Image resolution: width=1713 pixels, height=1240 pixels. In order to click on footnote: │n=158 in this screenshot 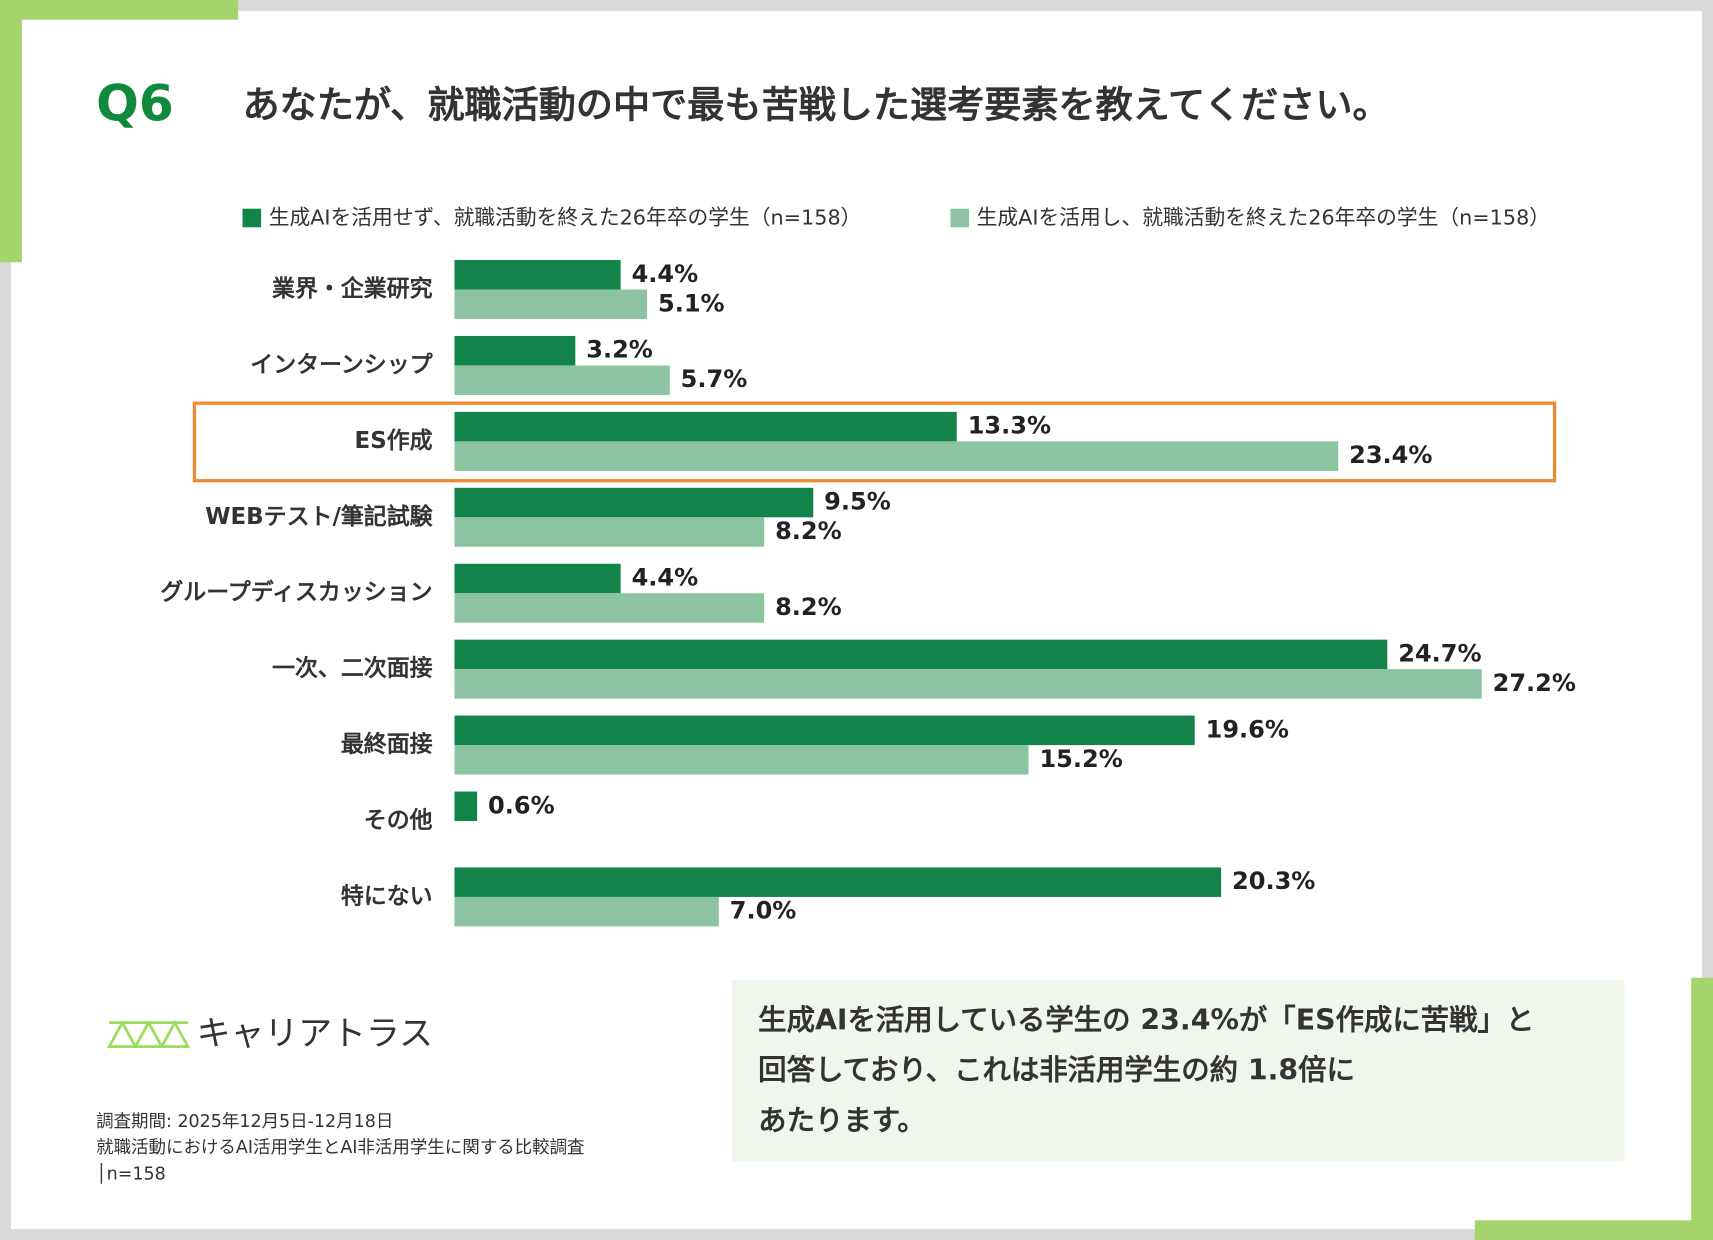, I will do `click(131, 1173)`.